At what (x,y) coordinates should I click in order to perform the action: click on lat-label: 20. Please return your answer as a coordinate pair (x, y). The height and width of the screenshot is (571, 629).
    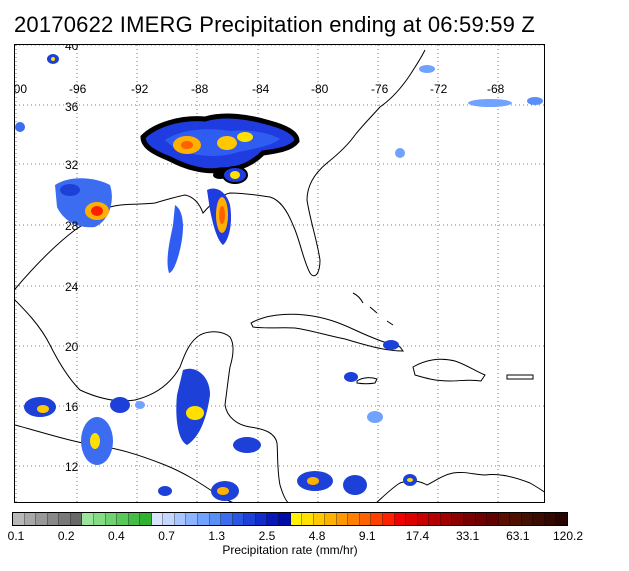
    Looking at the image, I should click on (71, 347).